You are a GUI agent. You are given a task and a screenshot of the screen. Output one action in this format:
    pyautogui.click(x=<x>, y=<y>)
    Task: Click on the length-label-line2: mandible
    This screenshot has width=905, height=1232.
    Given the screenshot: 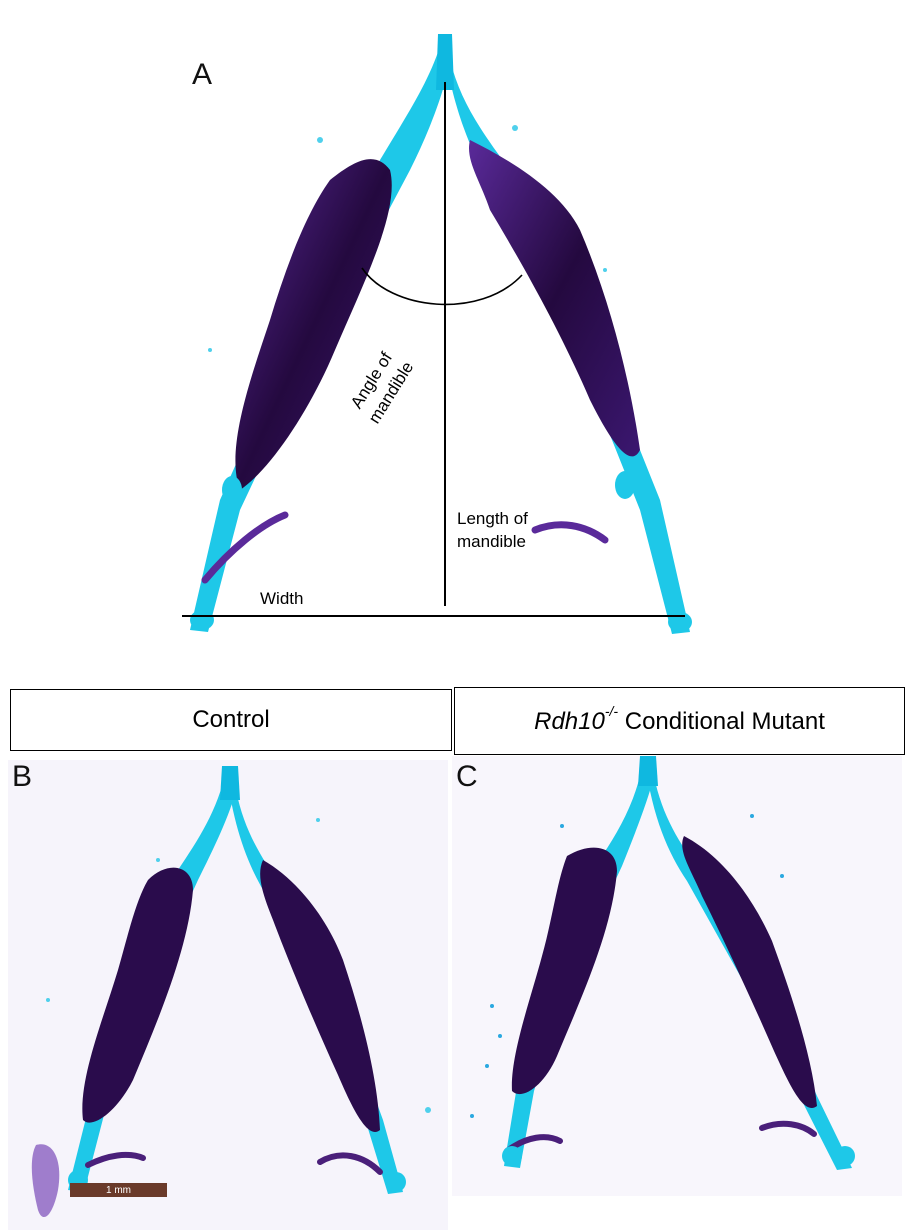 What is the action you would take?
    pyautogui.click(x=491, y=541)
    